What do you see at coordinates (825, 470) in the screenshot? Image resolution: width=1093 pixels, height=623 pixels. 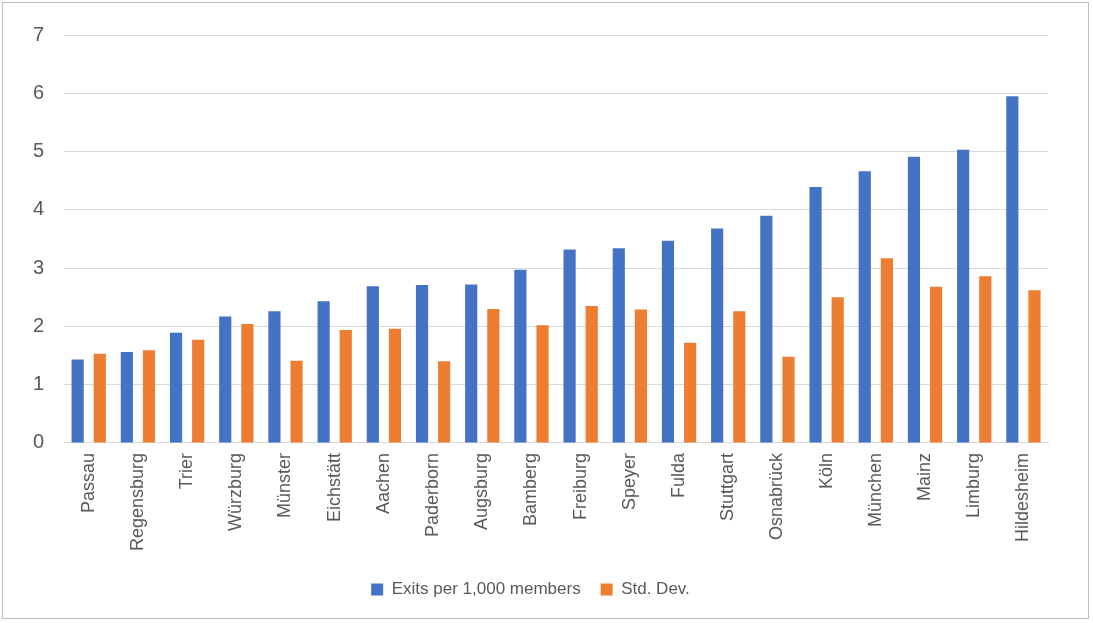 I see `x-tick-label: Köln` at bounding box center [825, 470].